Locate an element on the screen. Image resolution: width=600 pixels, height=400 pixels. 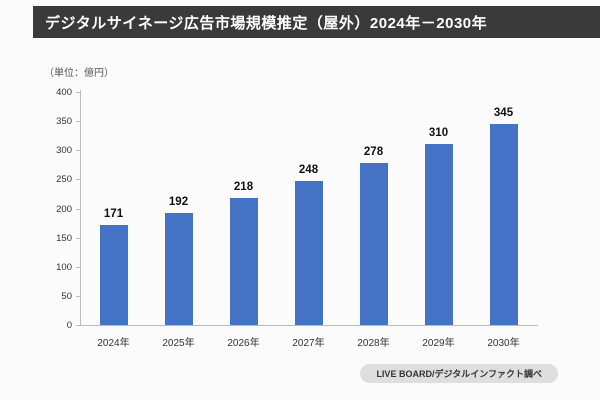
unit-label: （単位：億円） is located at coordinates (79, 73).